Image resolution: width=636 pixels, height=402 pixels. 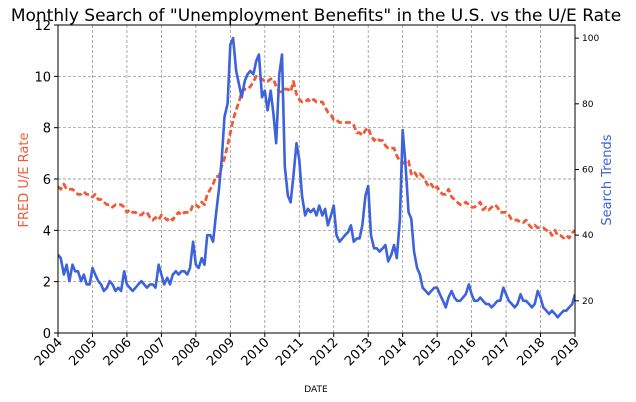 I want to click on left-y-tick-label: 12, so click(x=42, y=26).